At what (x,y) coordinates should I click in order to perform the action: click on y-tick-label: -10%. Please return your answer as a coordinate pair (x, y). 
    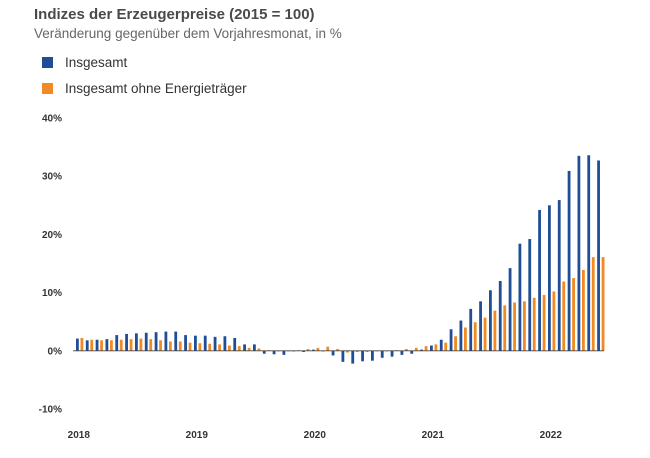
    Looking at the image, I should click on (50, 410).